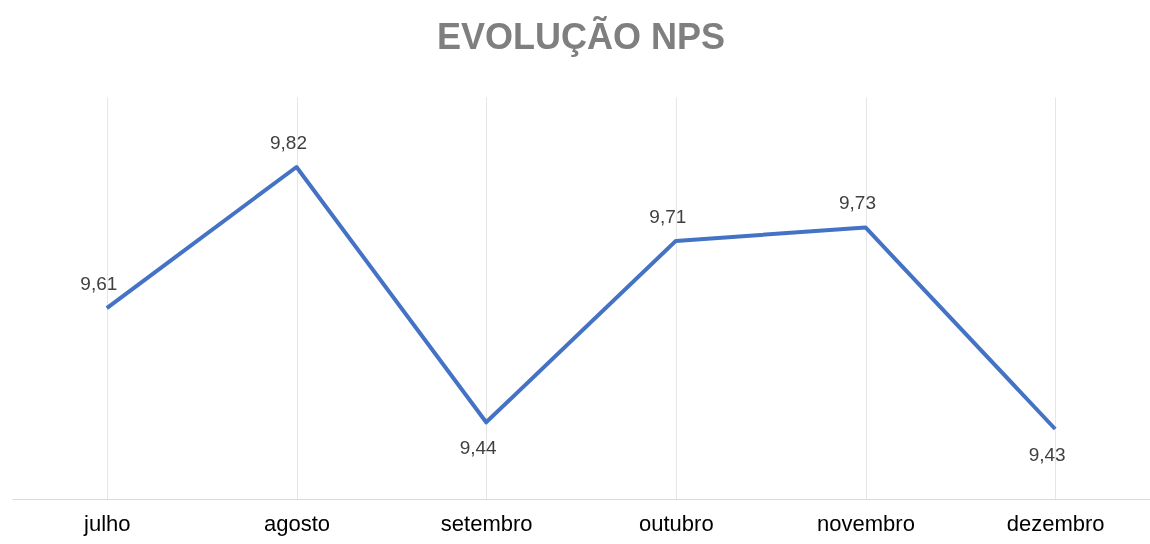  I want to click on data-label: 9,82, so click(288, 142).